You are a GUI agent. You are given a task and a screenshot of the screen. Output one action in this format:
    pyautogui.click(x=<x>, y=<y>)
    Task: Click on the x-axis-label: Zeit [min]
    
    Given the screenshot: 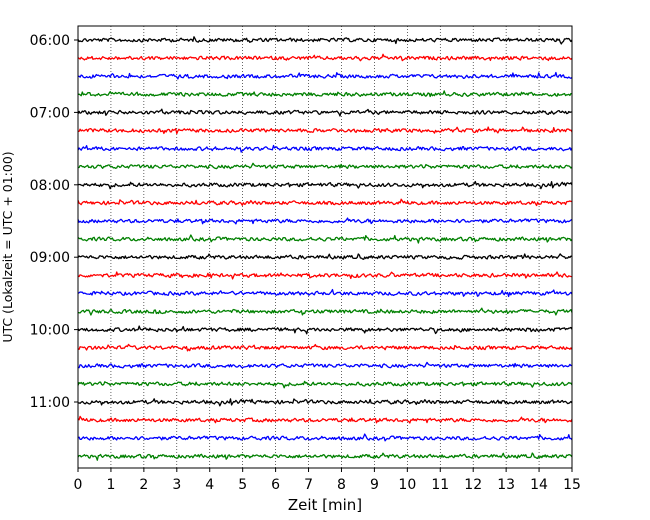 What is the action you would take?
    pyautogui.click(x=325, y=505)
    